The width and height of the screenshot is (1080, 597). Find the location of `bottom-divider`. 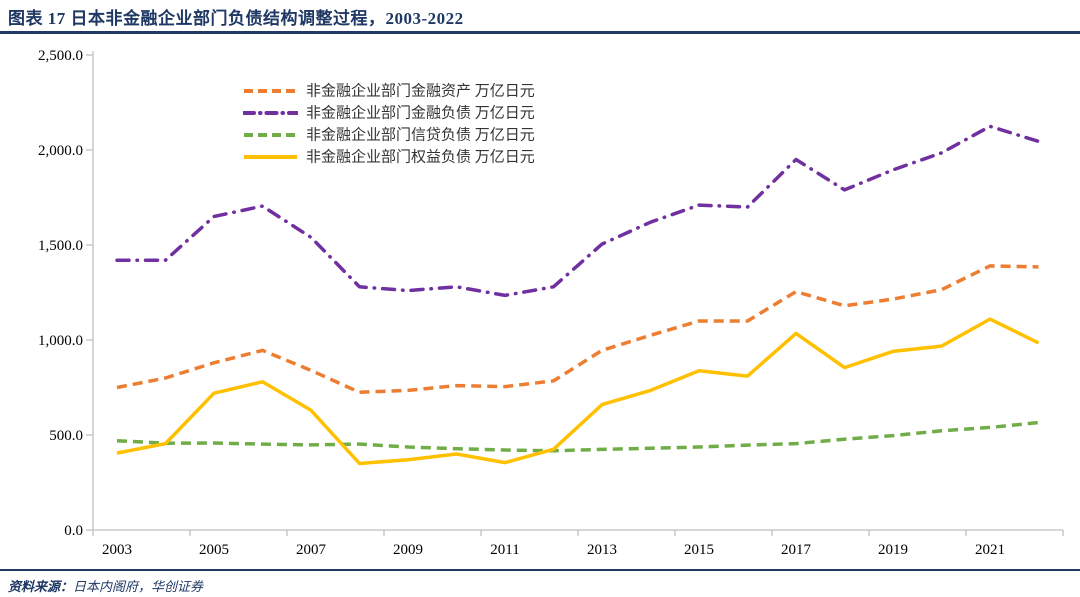

bottom-divider is located at coordinates (540, 570).